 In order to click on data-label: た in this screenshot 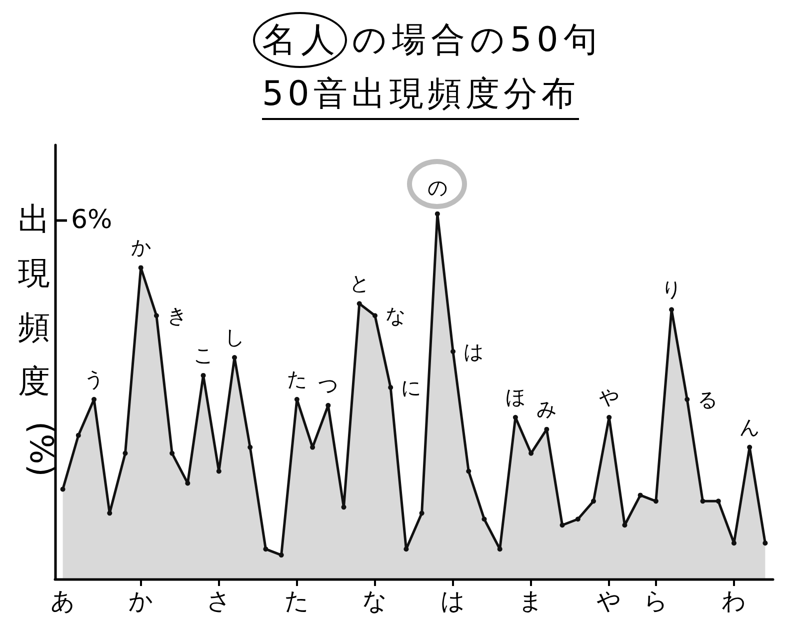, I will do `click(296, 378)`.